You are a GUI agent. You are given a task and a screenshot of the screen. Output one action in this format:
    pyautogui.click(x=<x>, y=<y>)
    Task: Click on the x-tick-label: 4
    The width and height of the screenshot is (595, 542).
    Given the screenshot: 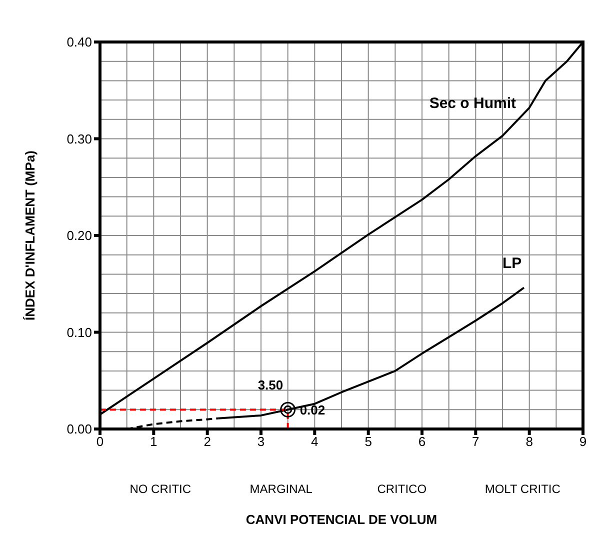 What is the action you would take?
    pyautogui.click(x=314, y=442)
    